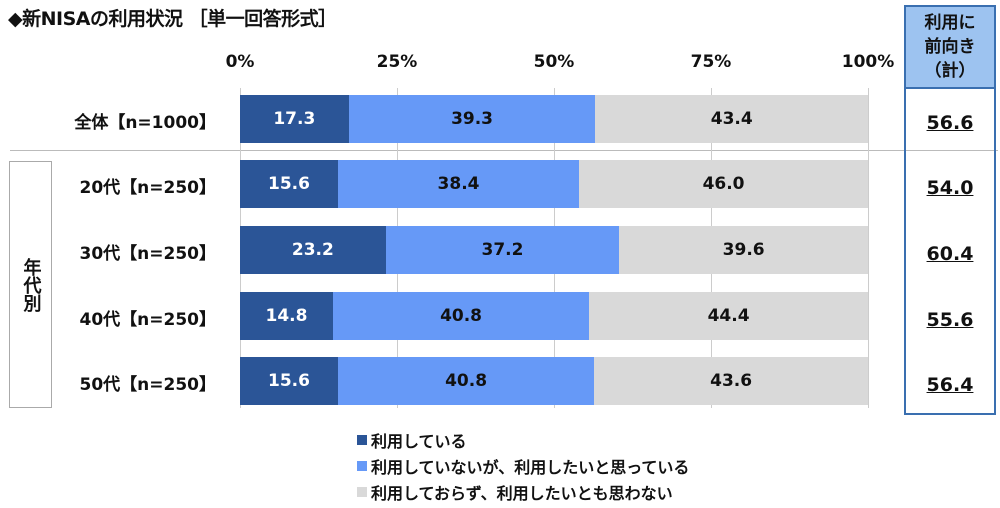 This screenshot has width=1000, height=508. What do you see at coordinates (240, 62) in the screenshot?
I see `x-tick-label: 0%` at bounding box center [240, 62].